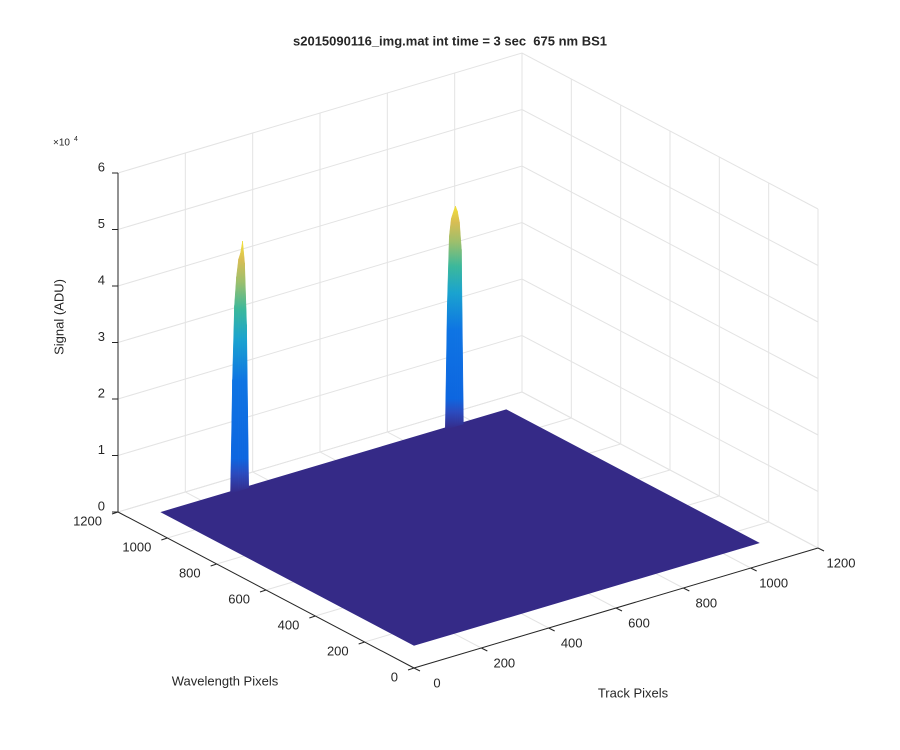  What do you see at coordinates (225, 680) in the screenshot?
I see `y-axis-title: Wavelength Pixels` at bounding box center [225, 680].